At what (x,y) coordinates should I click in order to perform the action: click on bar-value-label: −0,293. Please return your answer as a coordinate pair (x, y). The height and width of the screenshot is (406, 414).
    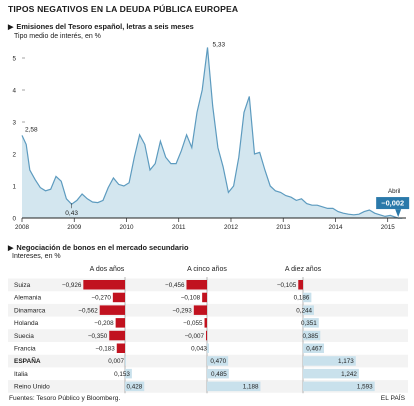
    Looking at the image, I should click on (182, 310).